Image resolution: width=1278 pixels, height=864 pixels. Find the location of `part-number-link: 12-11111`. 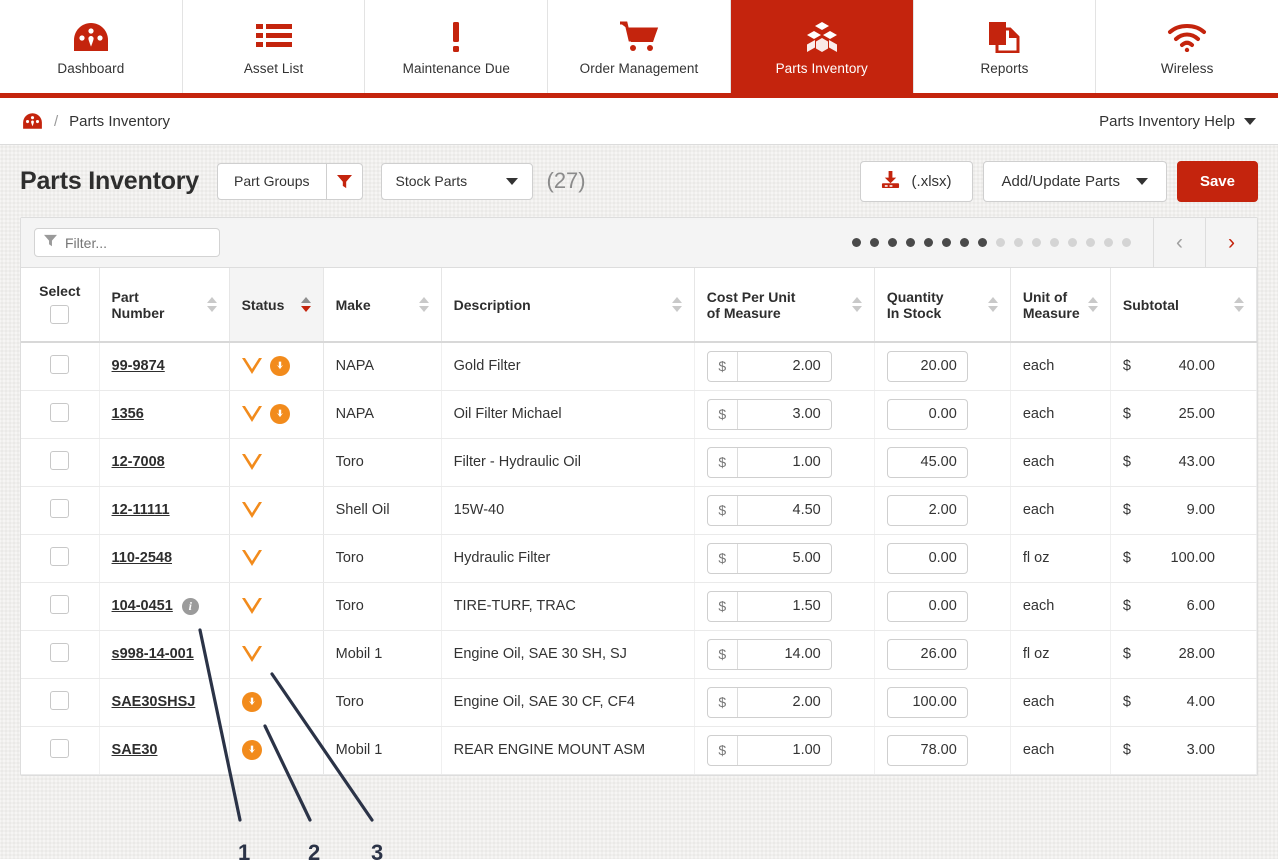

part-number-link: 12-11111 is located at coordinates (140, 510).